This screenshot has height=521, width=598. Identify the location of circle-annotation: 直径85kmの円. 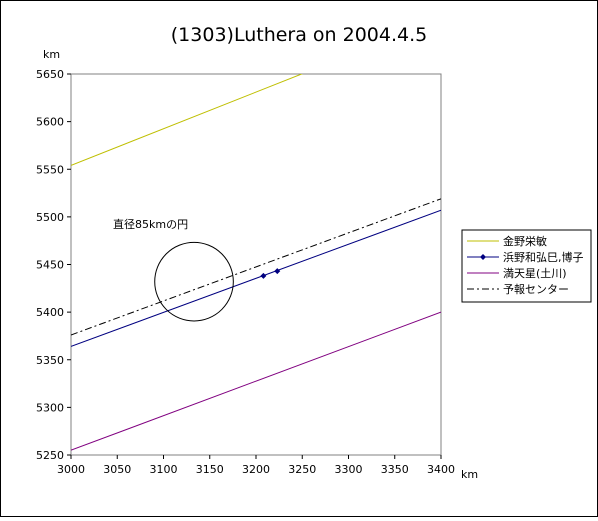
(150, 224).